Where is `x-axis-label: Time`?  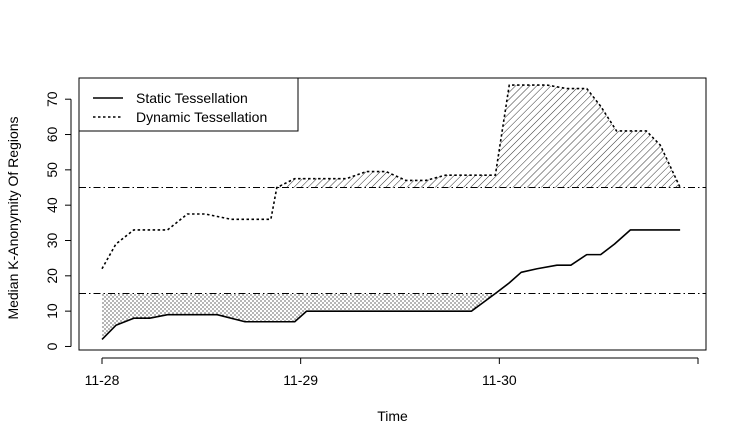
x-axis-label: Time is located at coordinates (392, 416).